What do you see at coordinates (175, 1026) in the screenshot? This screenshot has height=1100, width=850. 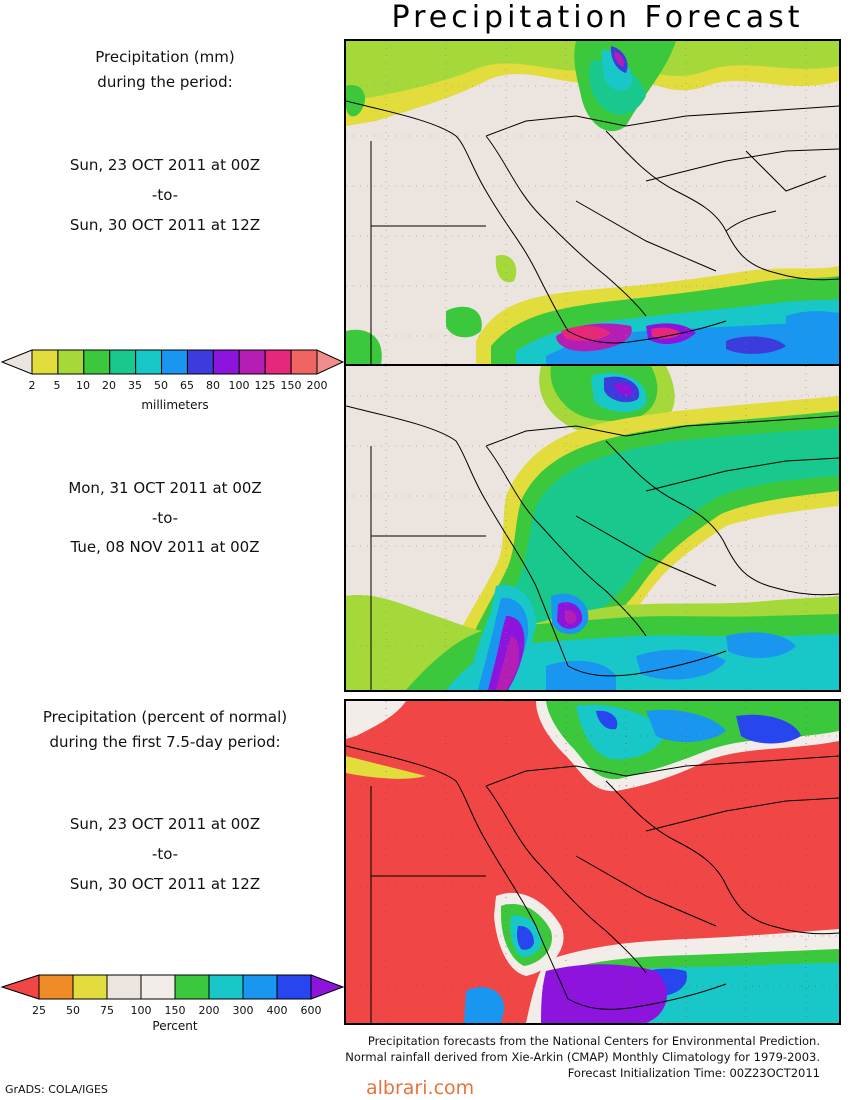 I see `percent-unit: Percent` at bounding box center [175, 1026].